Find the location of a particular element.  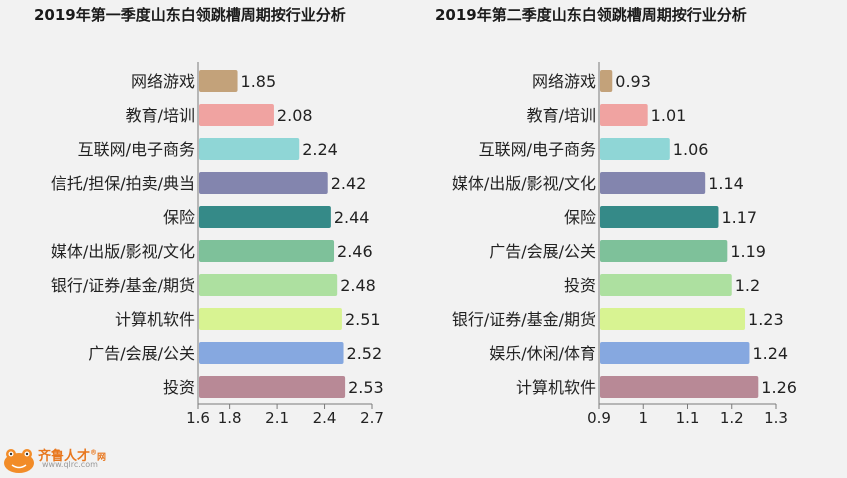

q2-x-tick-label-2: 1.1 is located at coordinates (688, 418).